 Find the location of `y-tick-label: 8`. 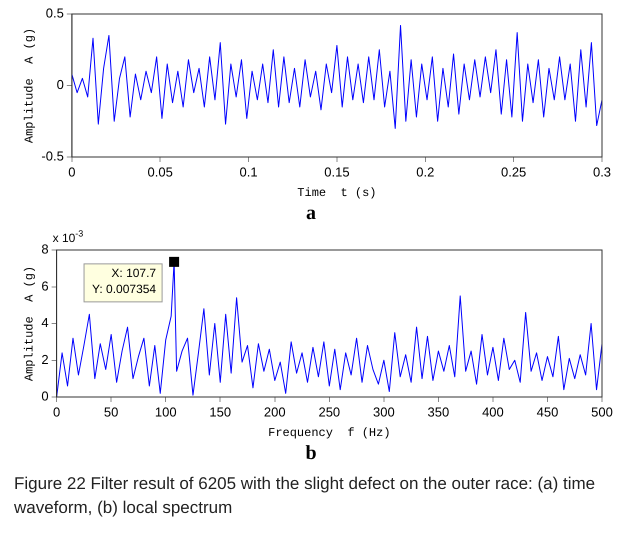

y-tick-label: 8 is located at coordinates (45, 249).